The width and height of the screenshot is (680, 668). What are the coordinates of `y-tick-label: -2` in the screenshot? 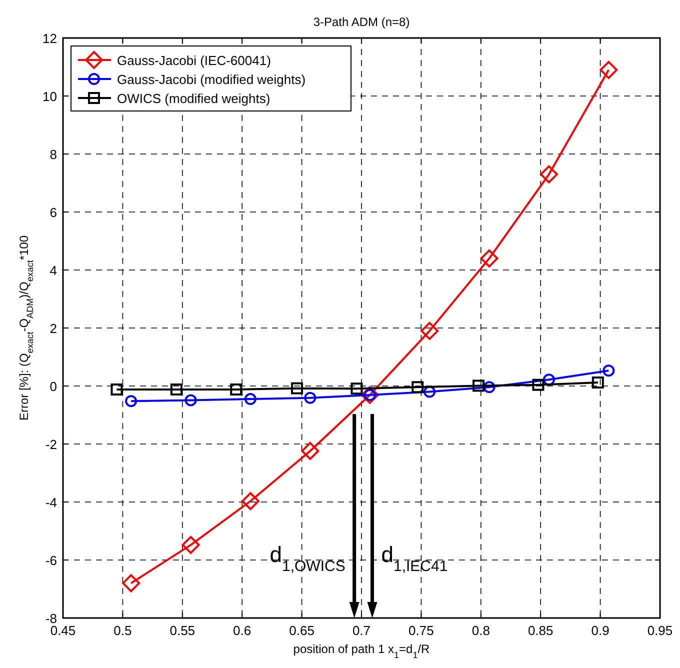 It's located at (51, 444).